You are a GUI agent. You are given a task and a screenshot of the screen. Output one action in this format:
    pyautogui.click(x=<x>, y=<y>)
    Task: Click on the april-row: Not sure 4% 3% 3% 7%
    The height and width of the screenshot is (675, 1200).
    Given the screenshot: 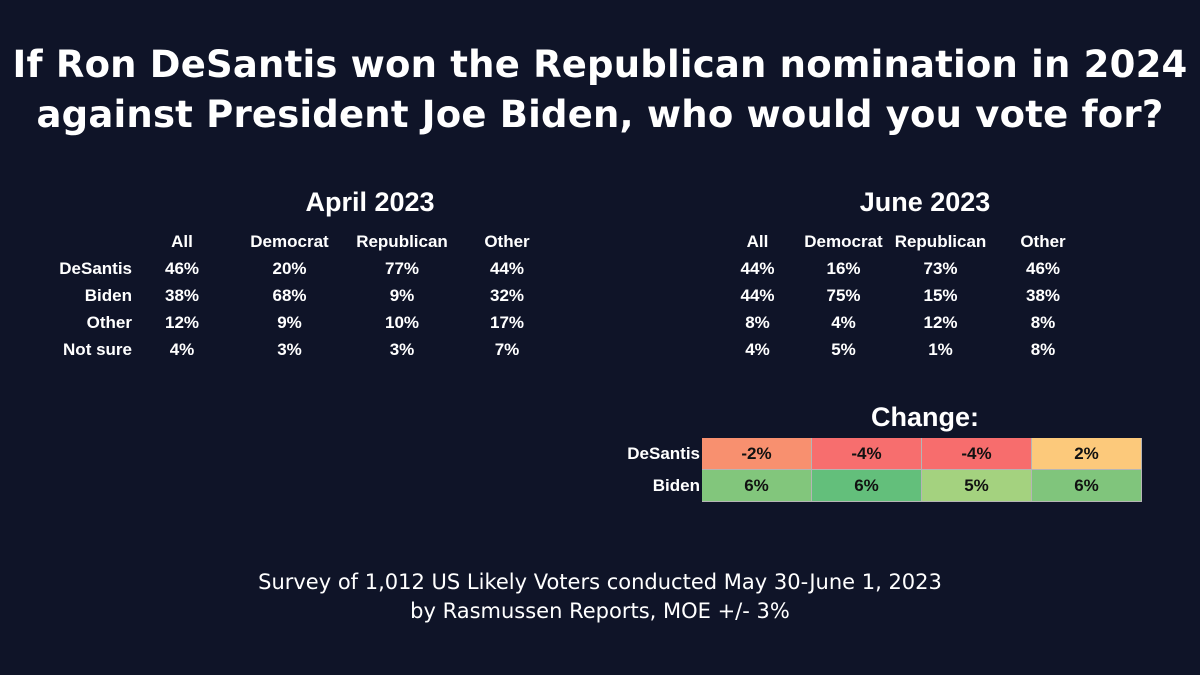 What is the action you would take?
    pyautogui.click(x=298, y=349)
    